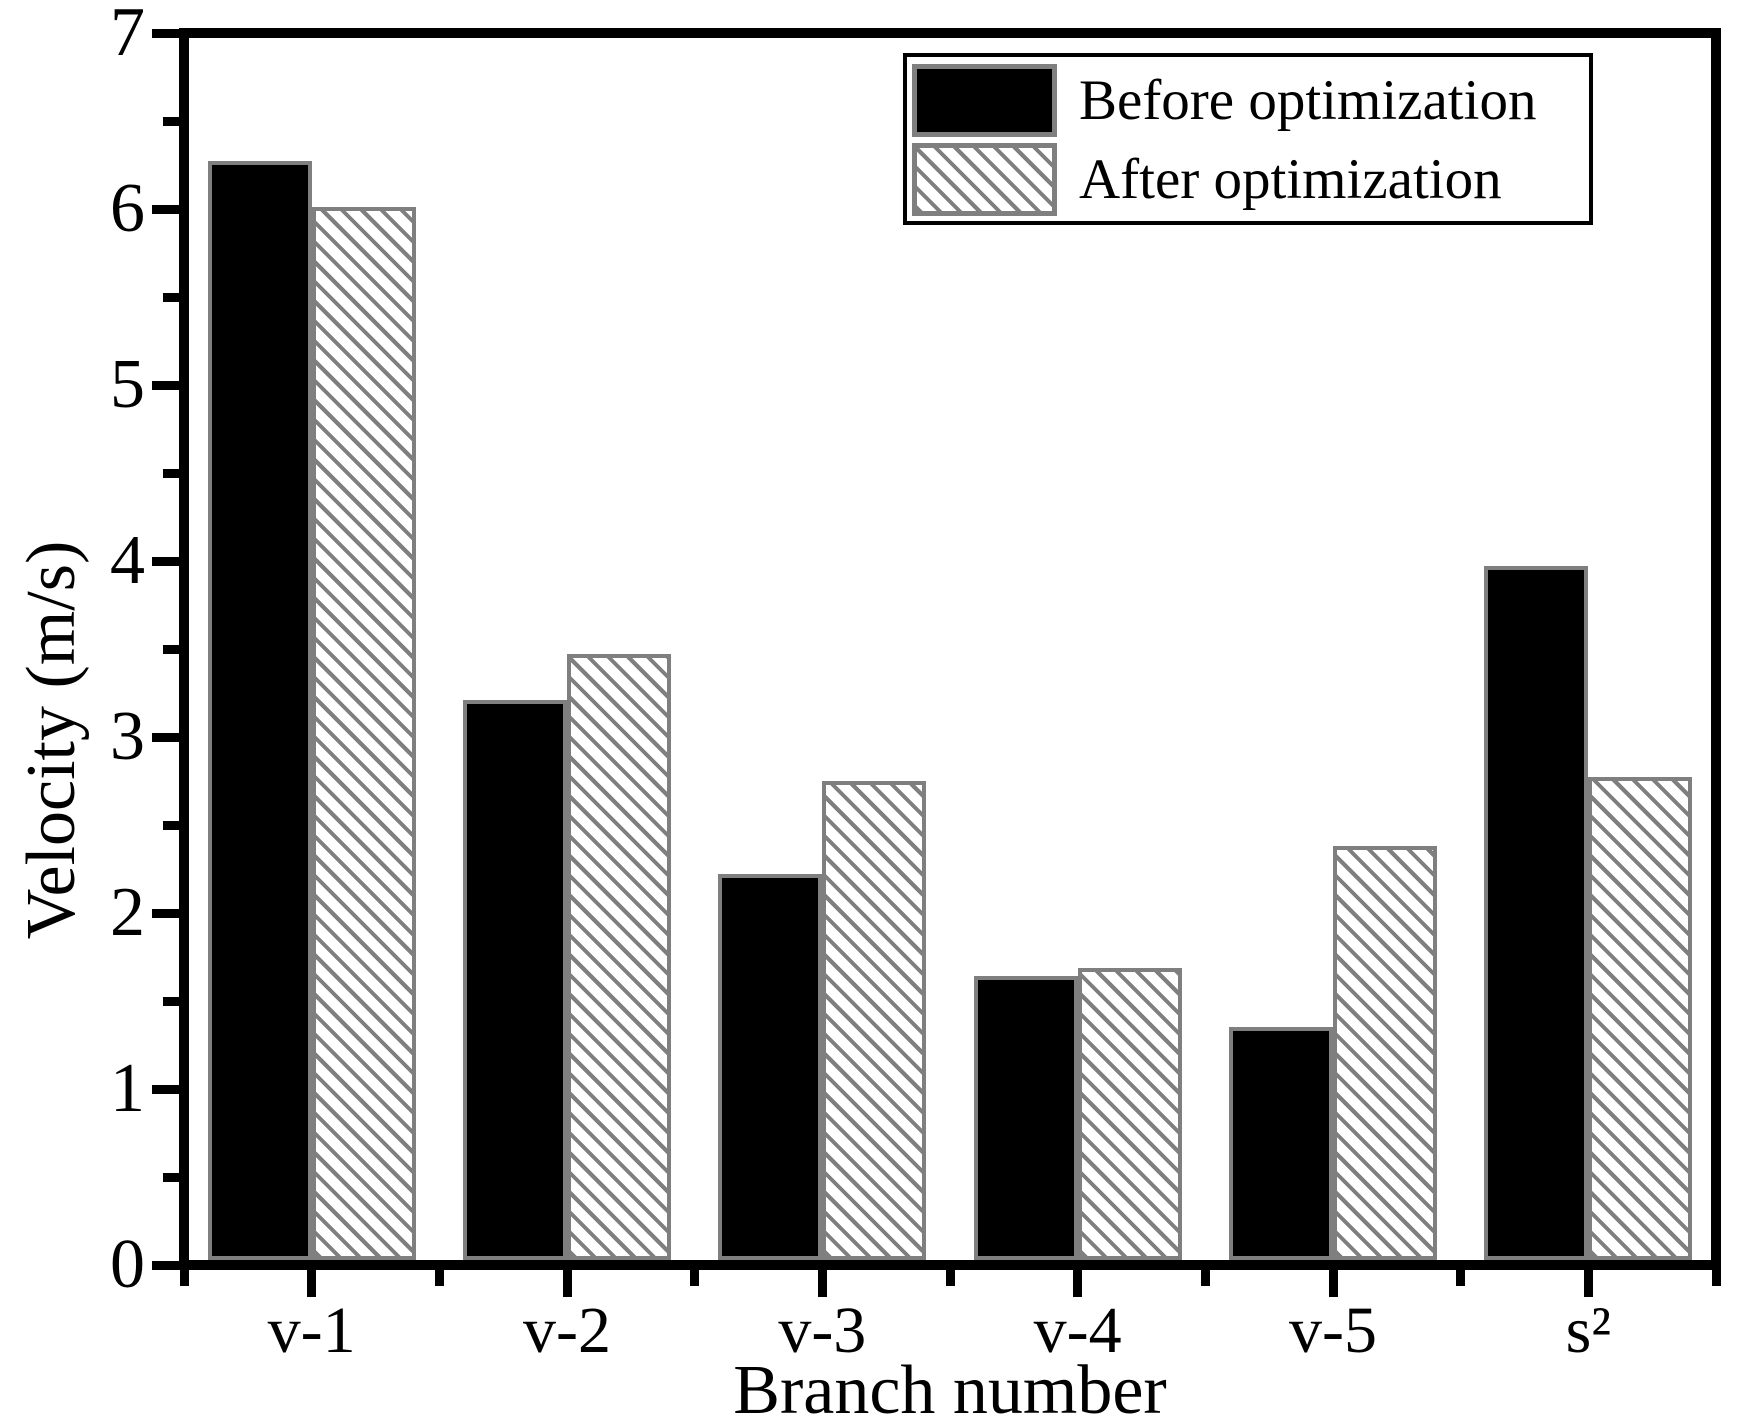 Image resolution: width=1742 pixels, height=1419 pixels. Describe the element at coordinates (1588, 1330) in the screenshot. I see `x-tick-label: s²` at that location.